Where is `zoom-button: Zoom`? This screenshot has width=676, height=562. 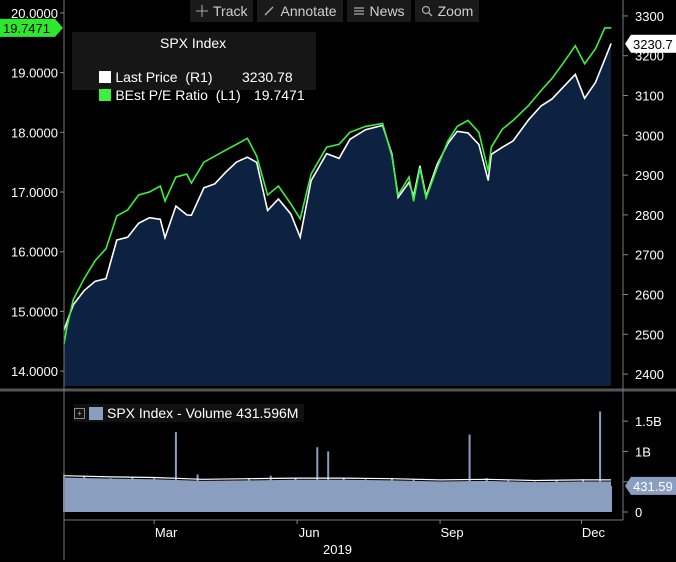 zoom-button: Zoom is located at coordinates (447, 11).